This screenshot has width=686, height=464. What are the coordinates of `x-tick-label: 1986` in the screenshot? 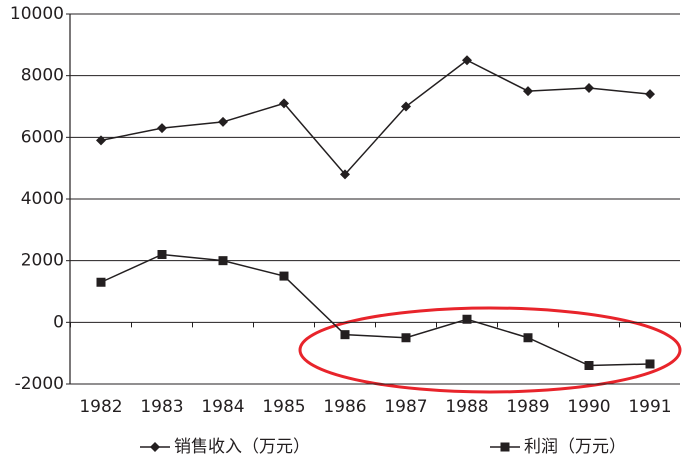 It's located at (344, 407).